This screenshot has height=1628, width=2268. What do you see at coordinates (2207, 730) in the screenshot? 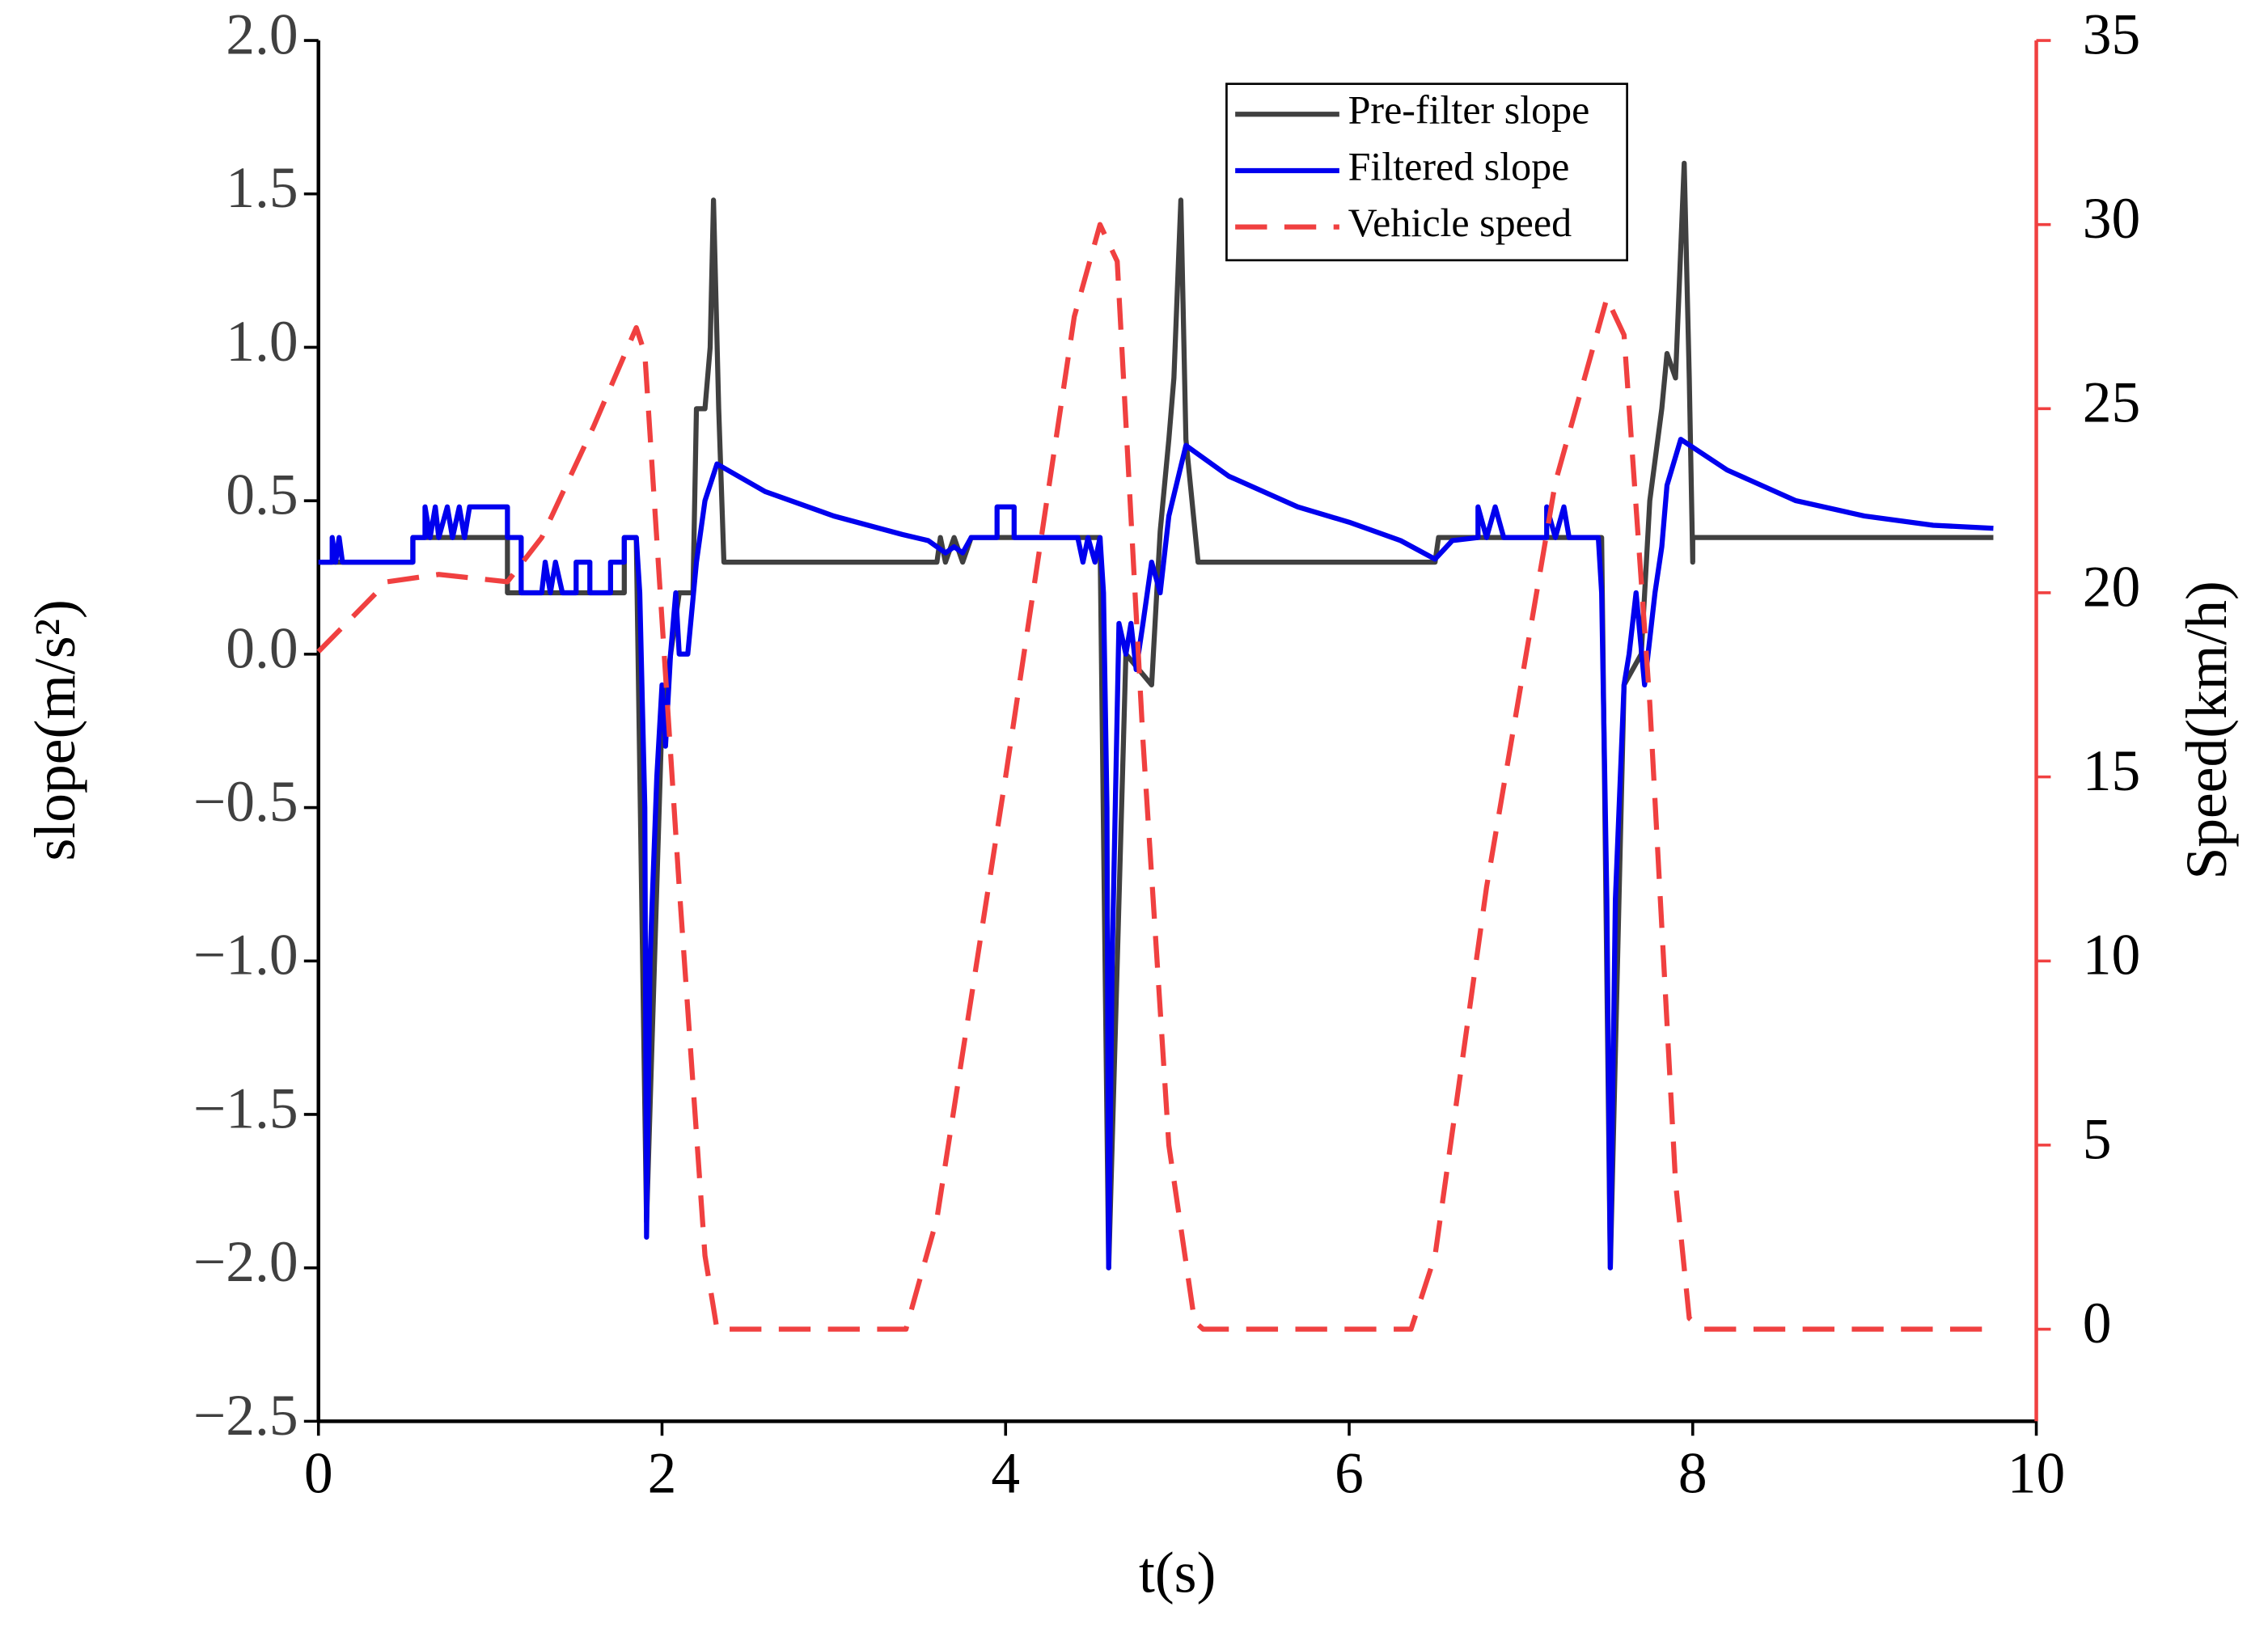
I see `y2-axis-label: Speed(km/h)` at bounding box center [2207, 730].